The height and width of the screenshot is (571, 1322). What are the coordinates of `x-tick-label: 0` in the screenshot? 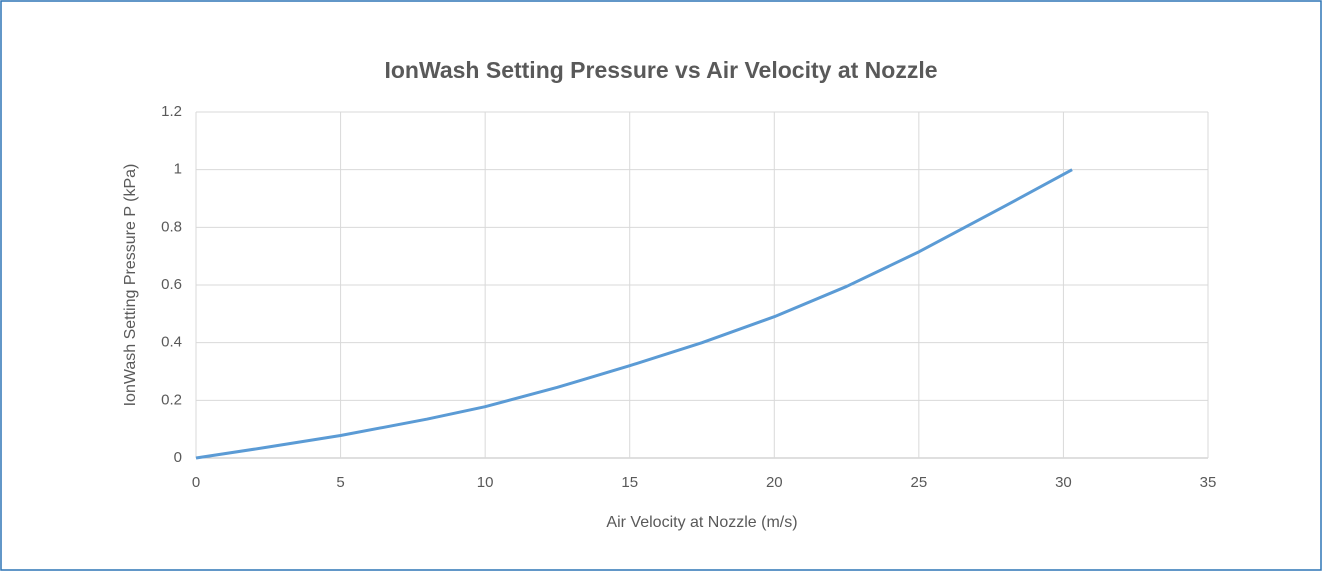 It's located at (196, 482).